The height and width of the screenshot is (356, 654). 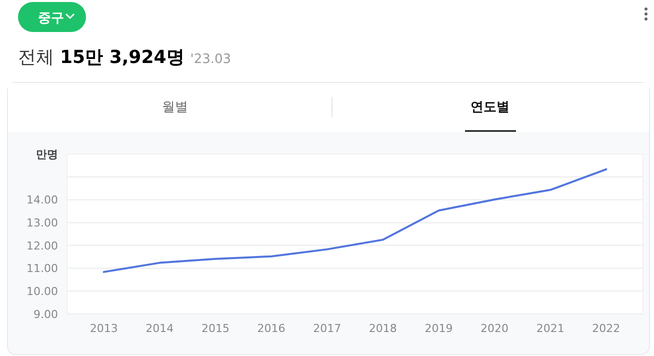 I want to click on x-tick-label: 2015, so click(x=215, y=328).